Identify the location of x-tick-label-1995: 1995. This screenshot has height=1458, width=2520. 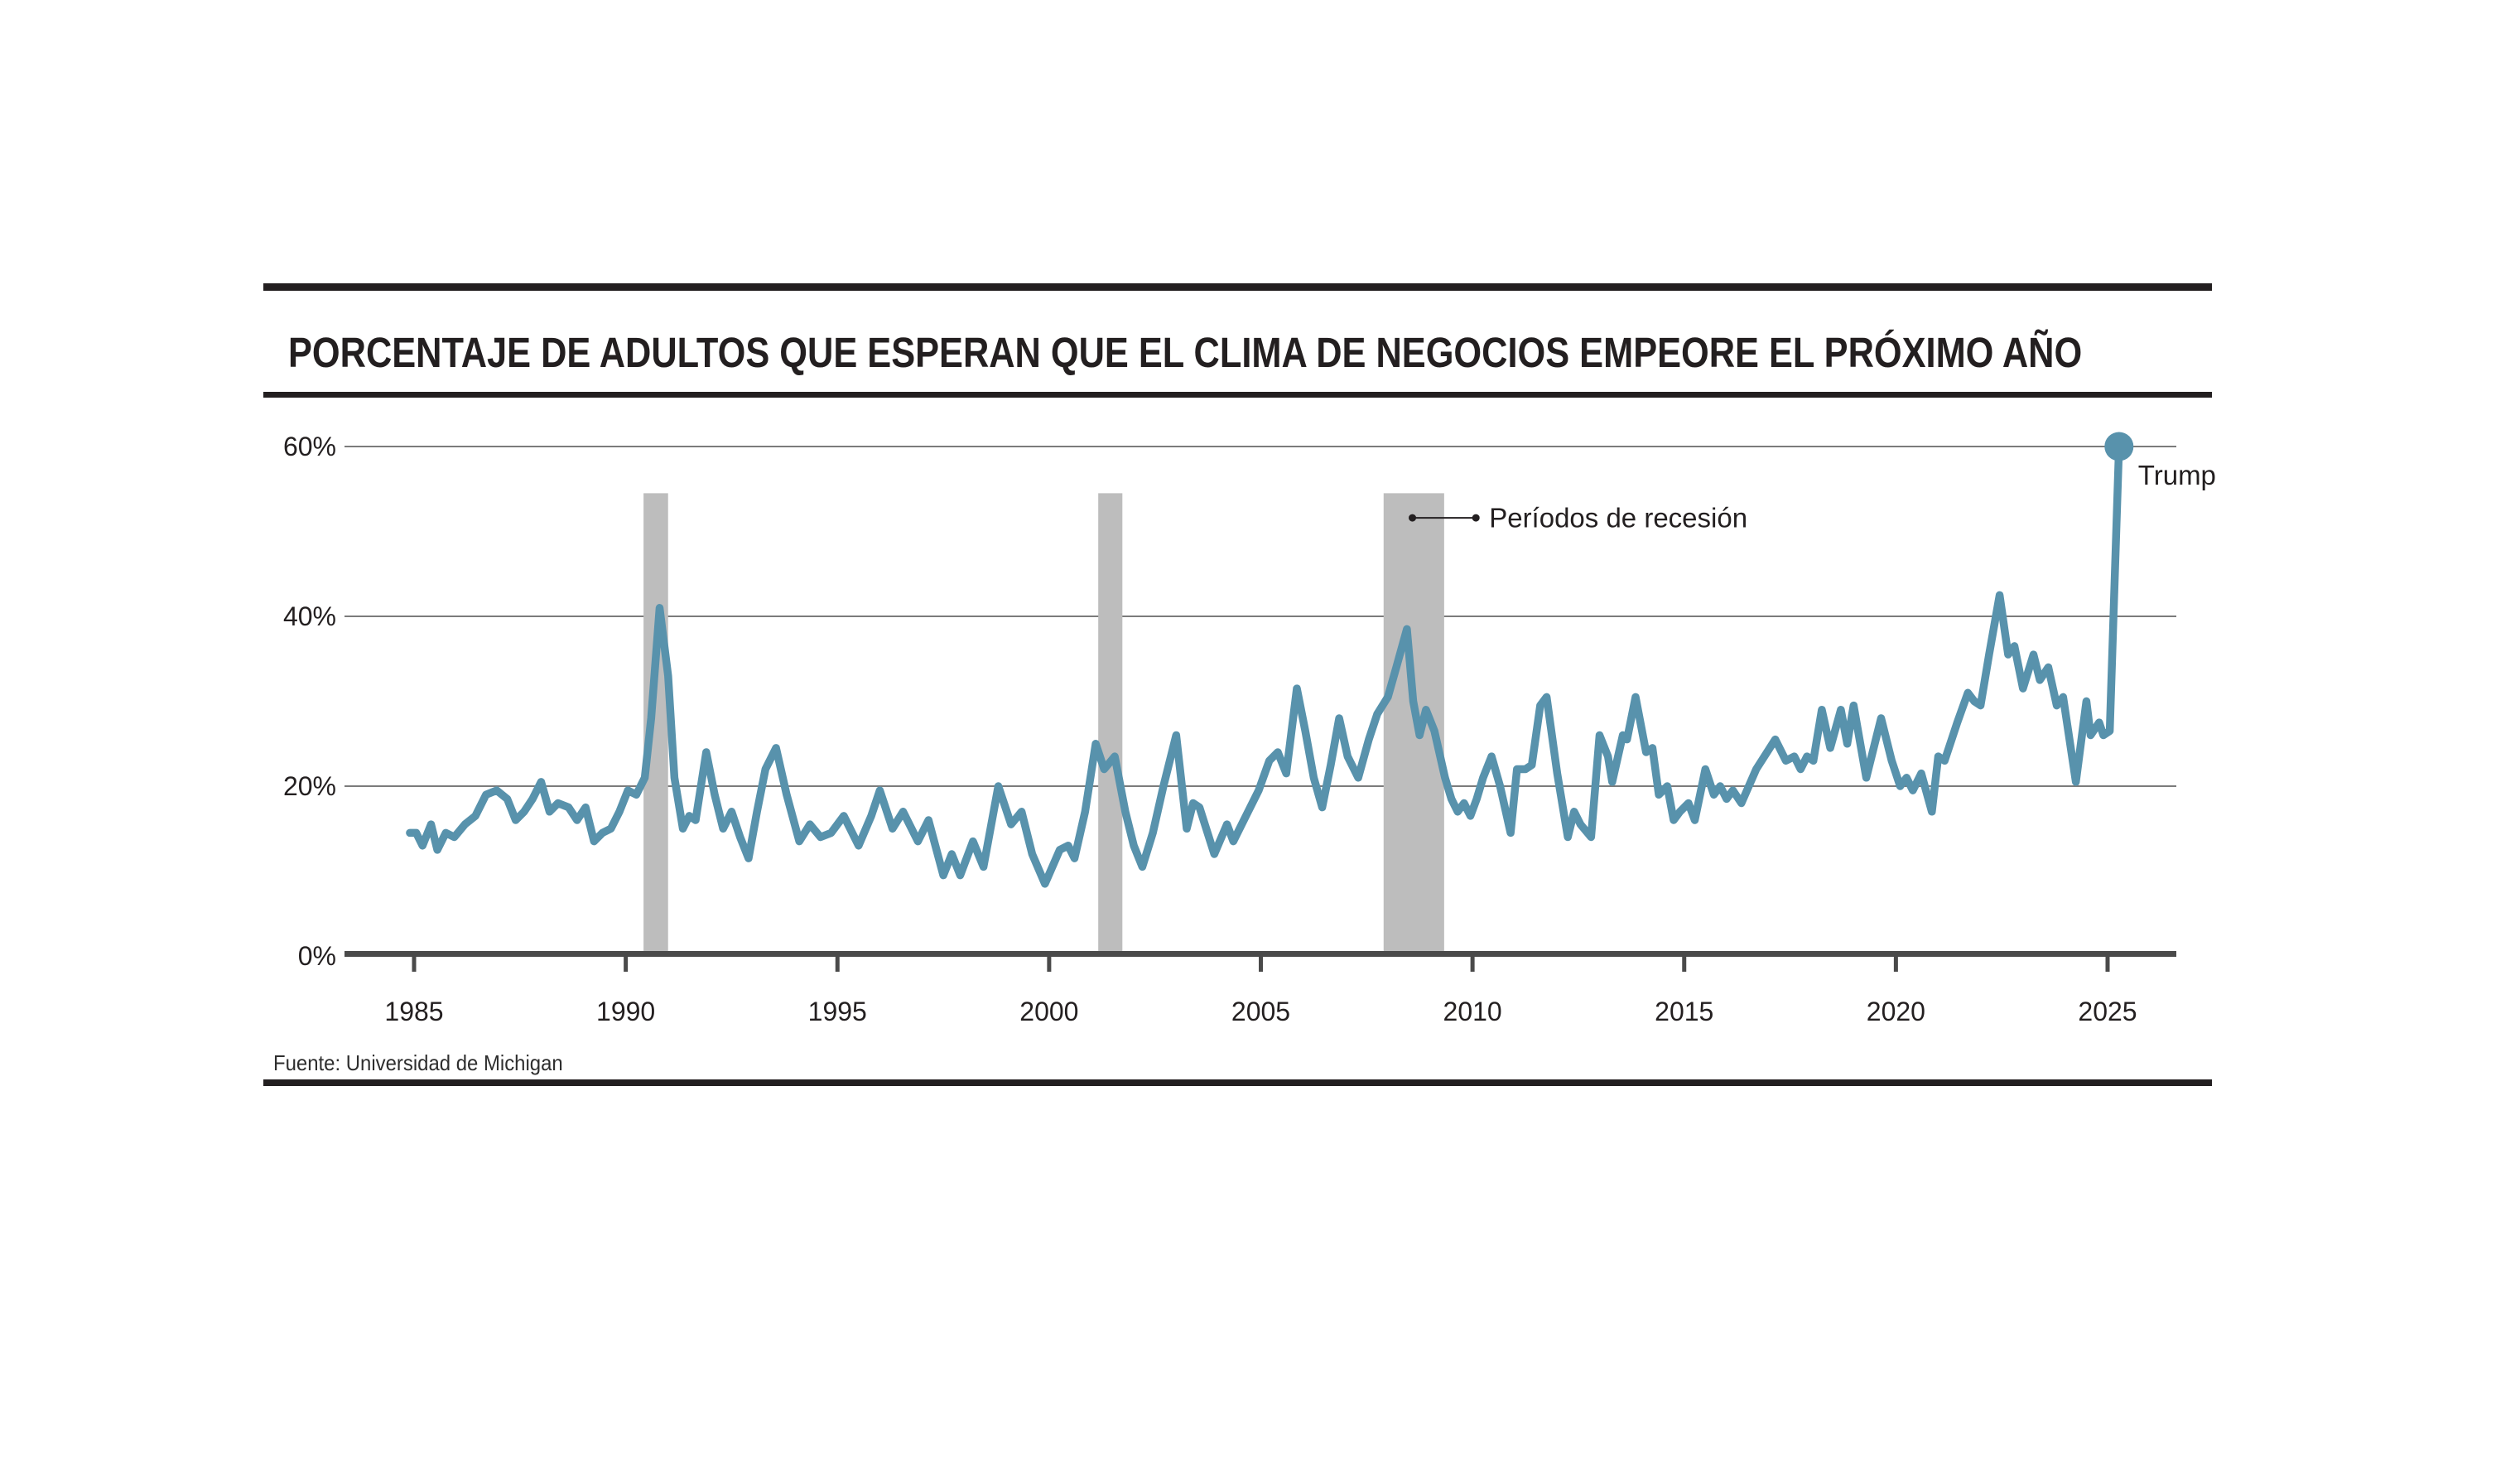
(837, 1011).